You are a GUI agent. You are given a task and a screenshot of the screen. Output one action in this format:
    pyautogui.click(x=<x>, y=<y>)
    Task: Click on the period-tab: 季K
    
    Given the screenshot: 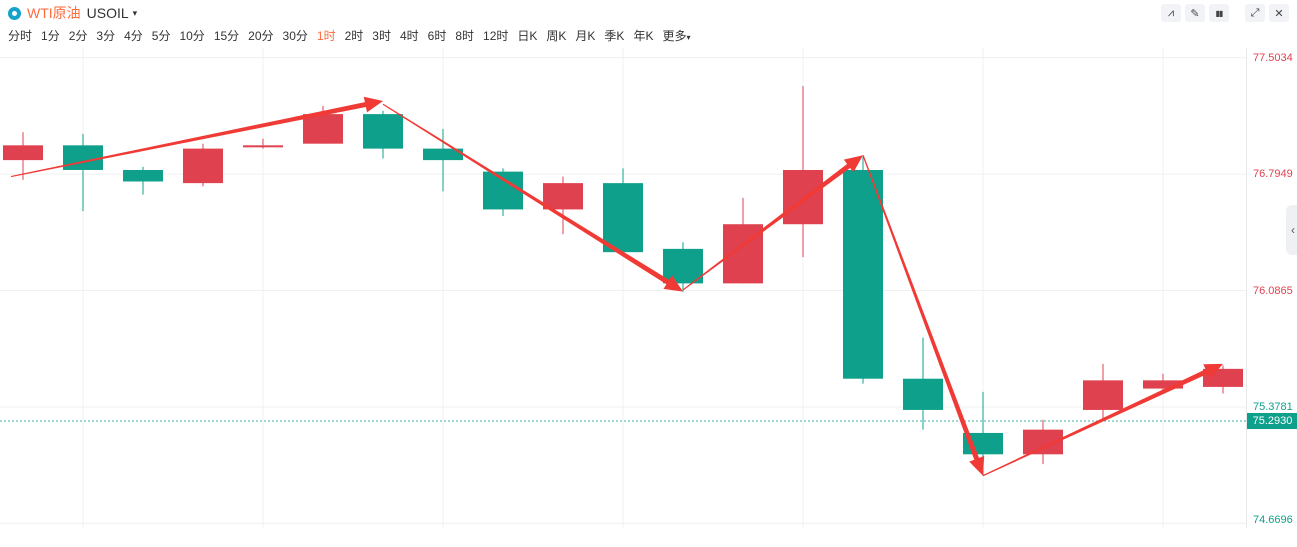 What is the action you would take?
    pyautogui.click(x=614, y=36)
    